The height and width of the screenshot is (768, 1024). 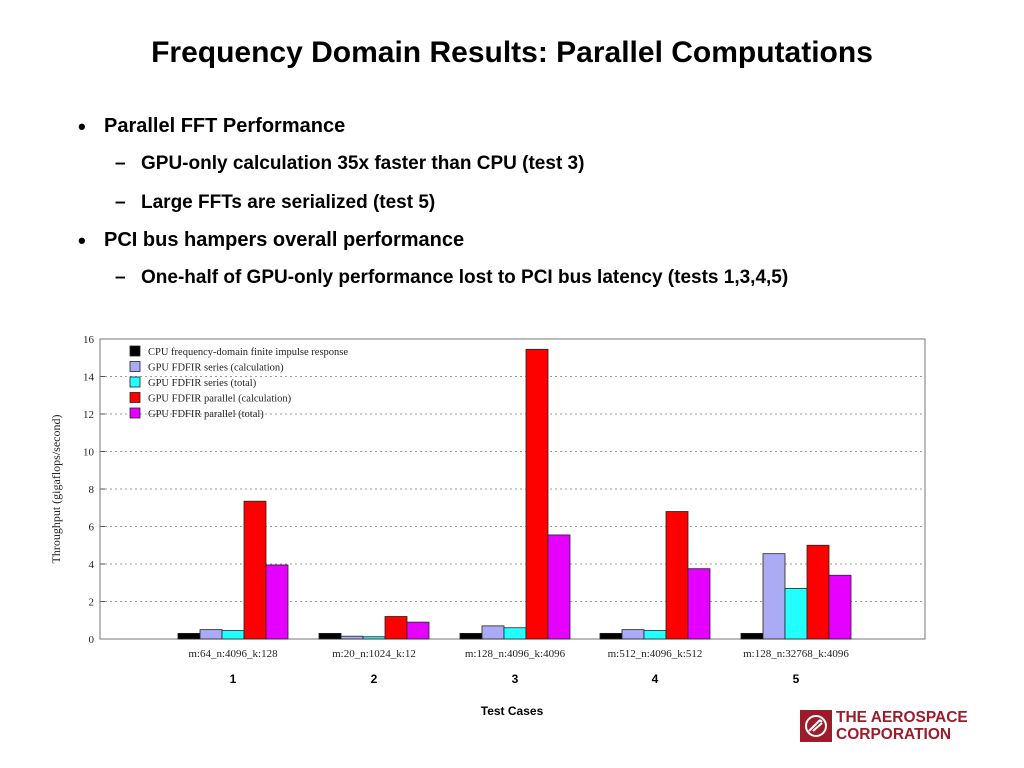 What do you see at coordinates (512, 711) in the screenshot?
I see `x-axis-title: Test Cases` at bounding box center [512, 711].